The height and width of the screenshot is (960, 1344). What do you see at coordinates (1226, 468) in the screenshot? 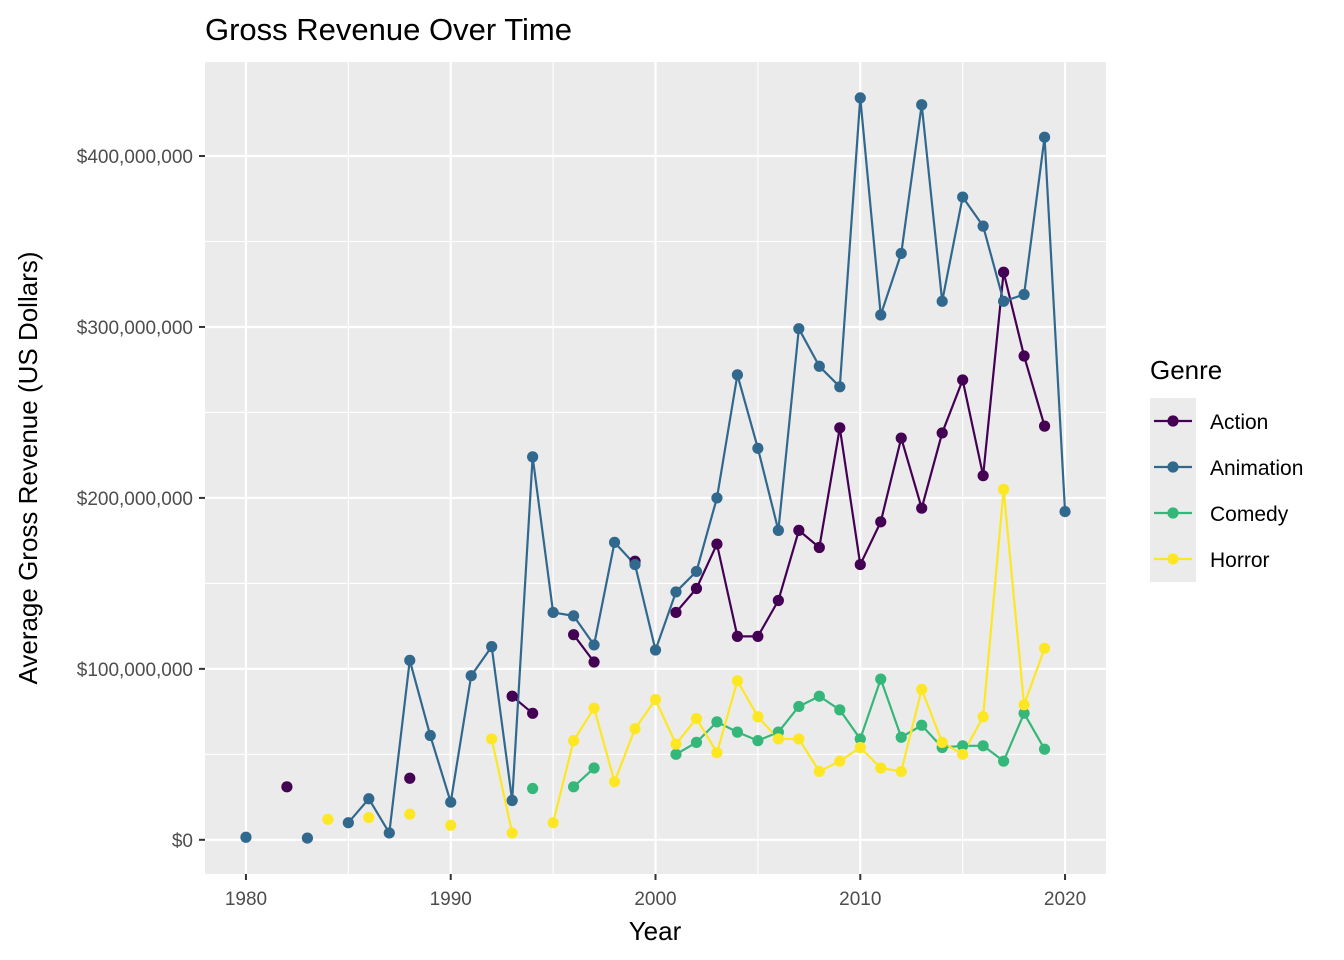
I see `legend: Genre Action Animation Comedy Horror` at bounding box center [1226, 468].